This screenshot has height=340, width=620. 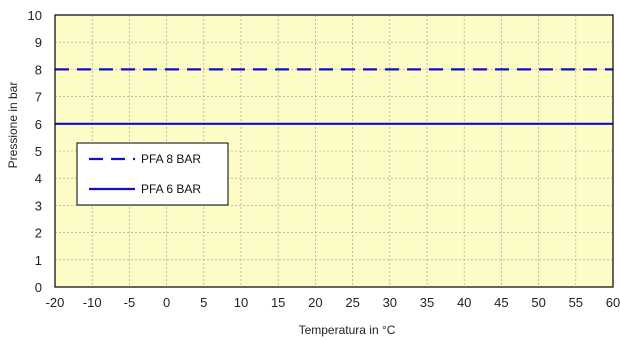 What do you see at coordinates (315, 302) in the screenshot?
I see `x-tick-label: 20` at bounding box center [315, 302].